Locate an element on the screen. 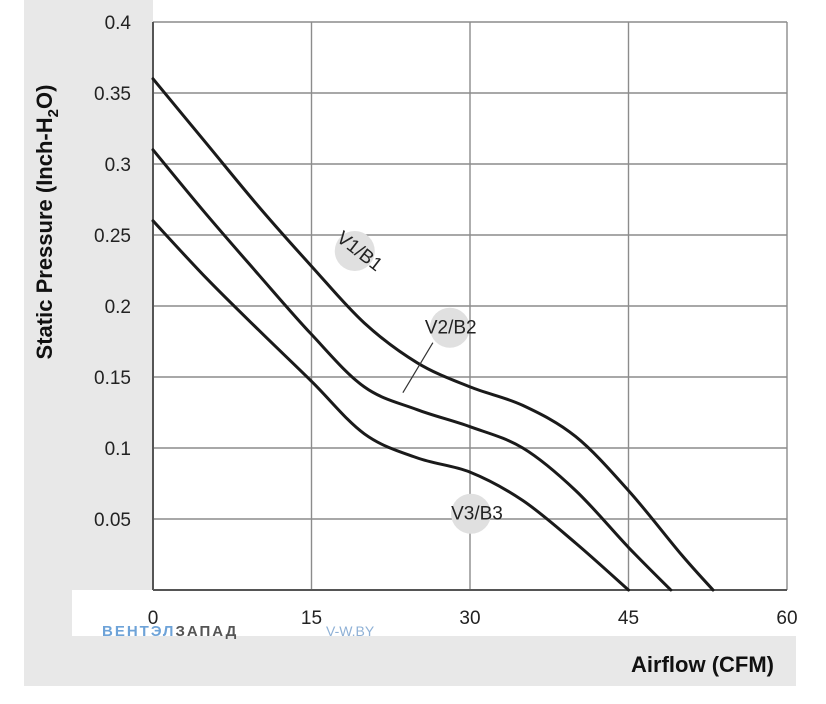  y-tick-label: 0.05 is located at coordinates (112, 520).